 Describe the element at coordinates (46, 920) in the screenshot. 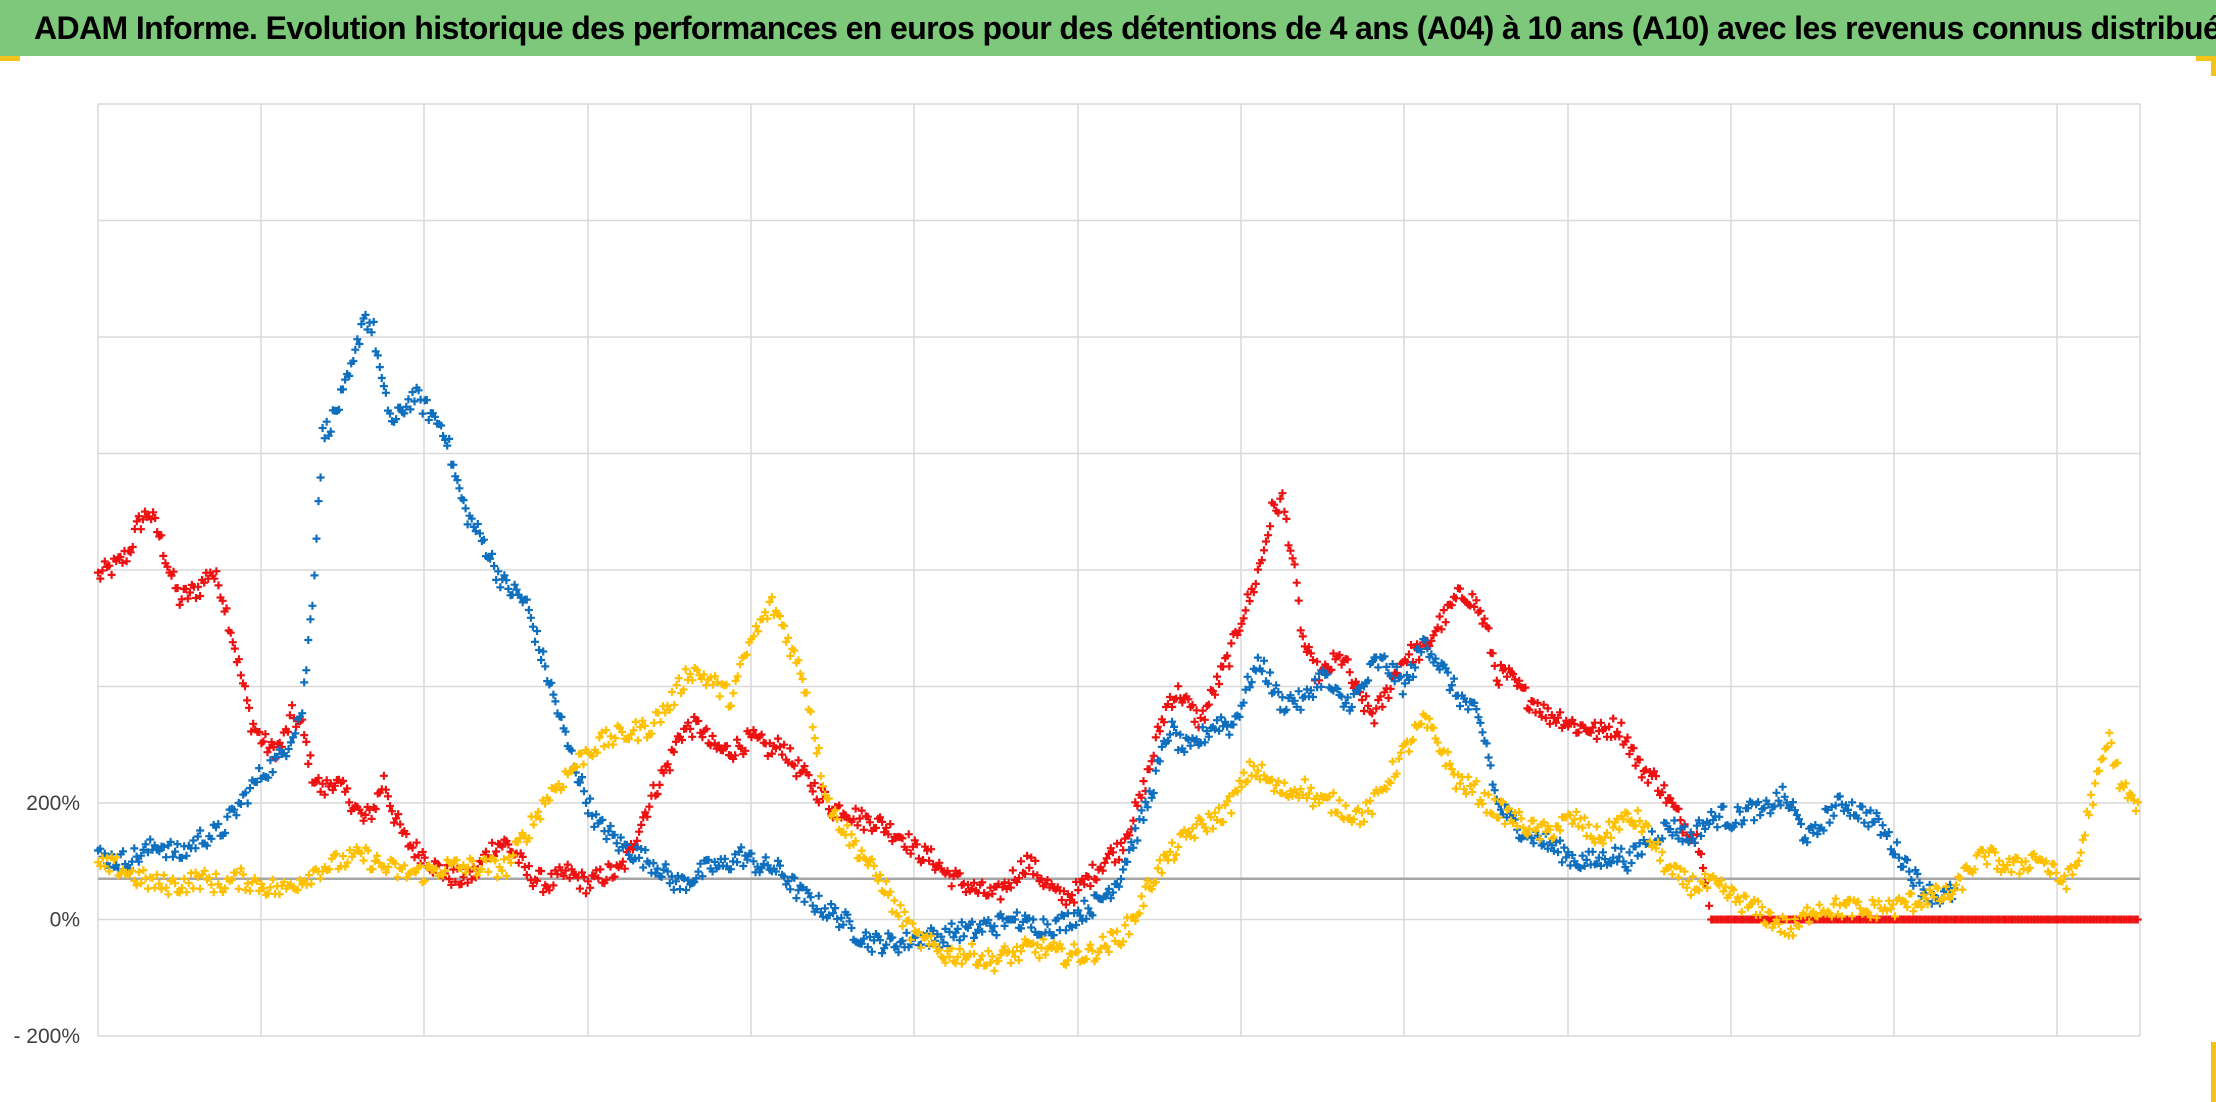

I see `y-axis-tick-labels: - 200% 0% 200%` at that location.